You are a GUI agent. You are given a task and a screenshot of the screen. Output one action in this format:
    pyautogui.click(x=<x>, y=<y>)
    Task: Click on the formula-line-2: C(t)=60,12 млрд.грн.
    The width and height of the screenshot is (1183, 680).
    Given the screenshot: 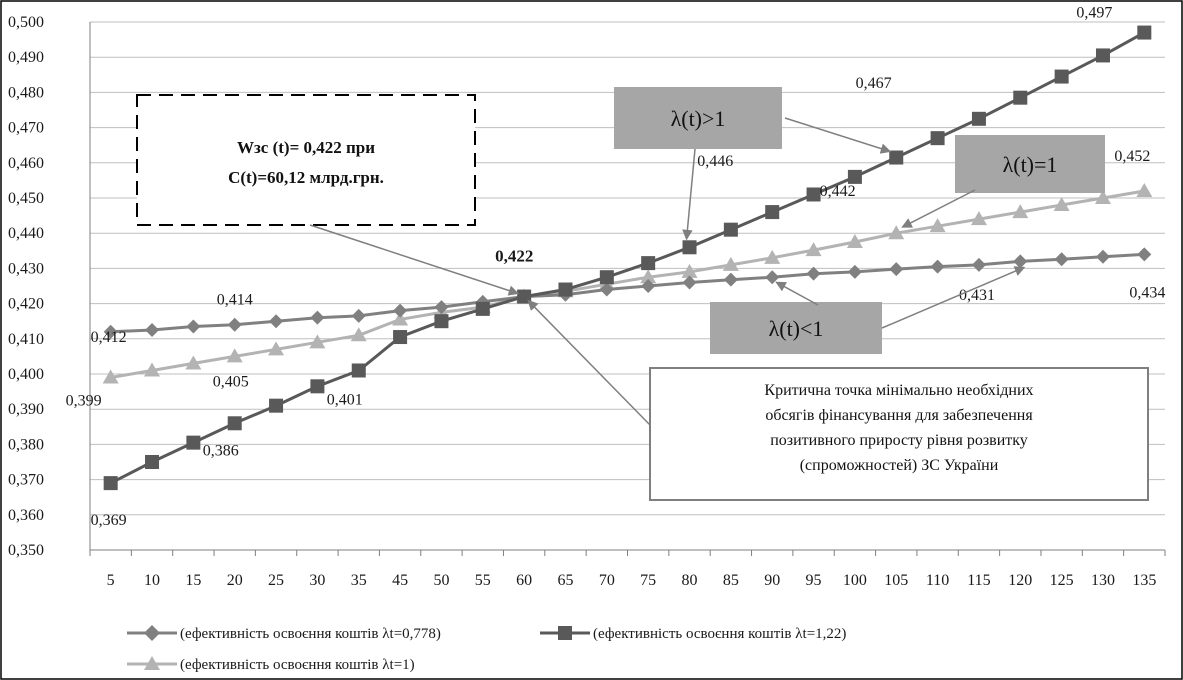 What is the action you would take?
    pyautogui.click(x=306, y=177)
    